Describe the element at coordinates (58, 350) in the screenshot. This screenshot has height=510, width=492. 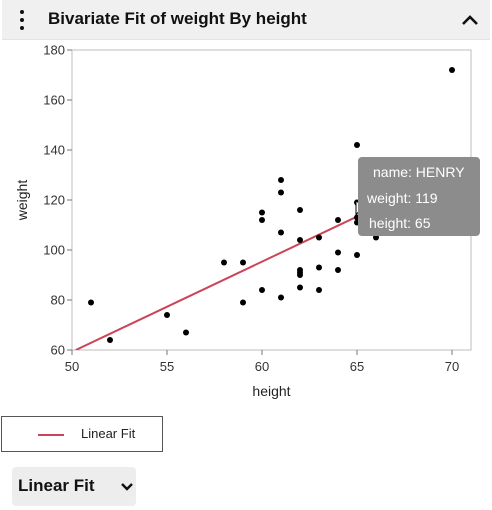
I see `y-tick-label: 60` at that location.